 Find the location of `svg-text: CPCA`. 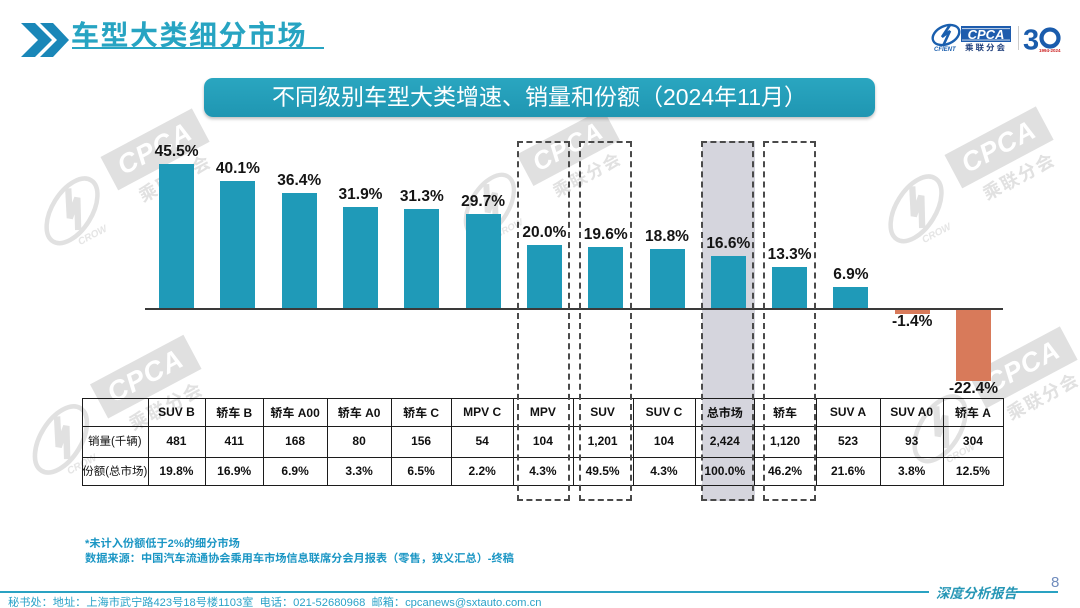

svg-text: CPCA is located at coordinates (986, 34).